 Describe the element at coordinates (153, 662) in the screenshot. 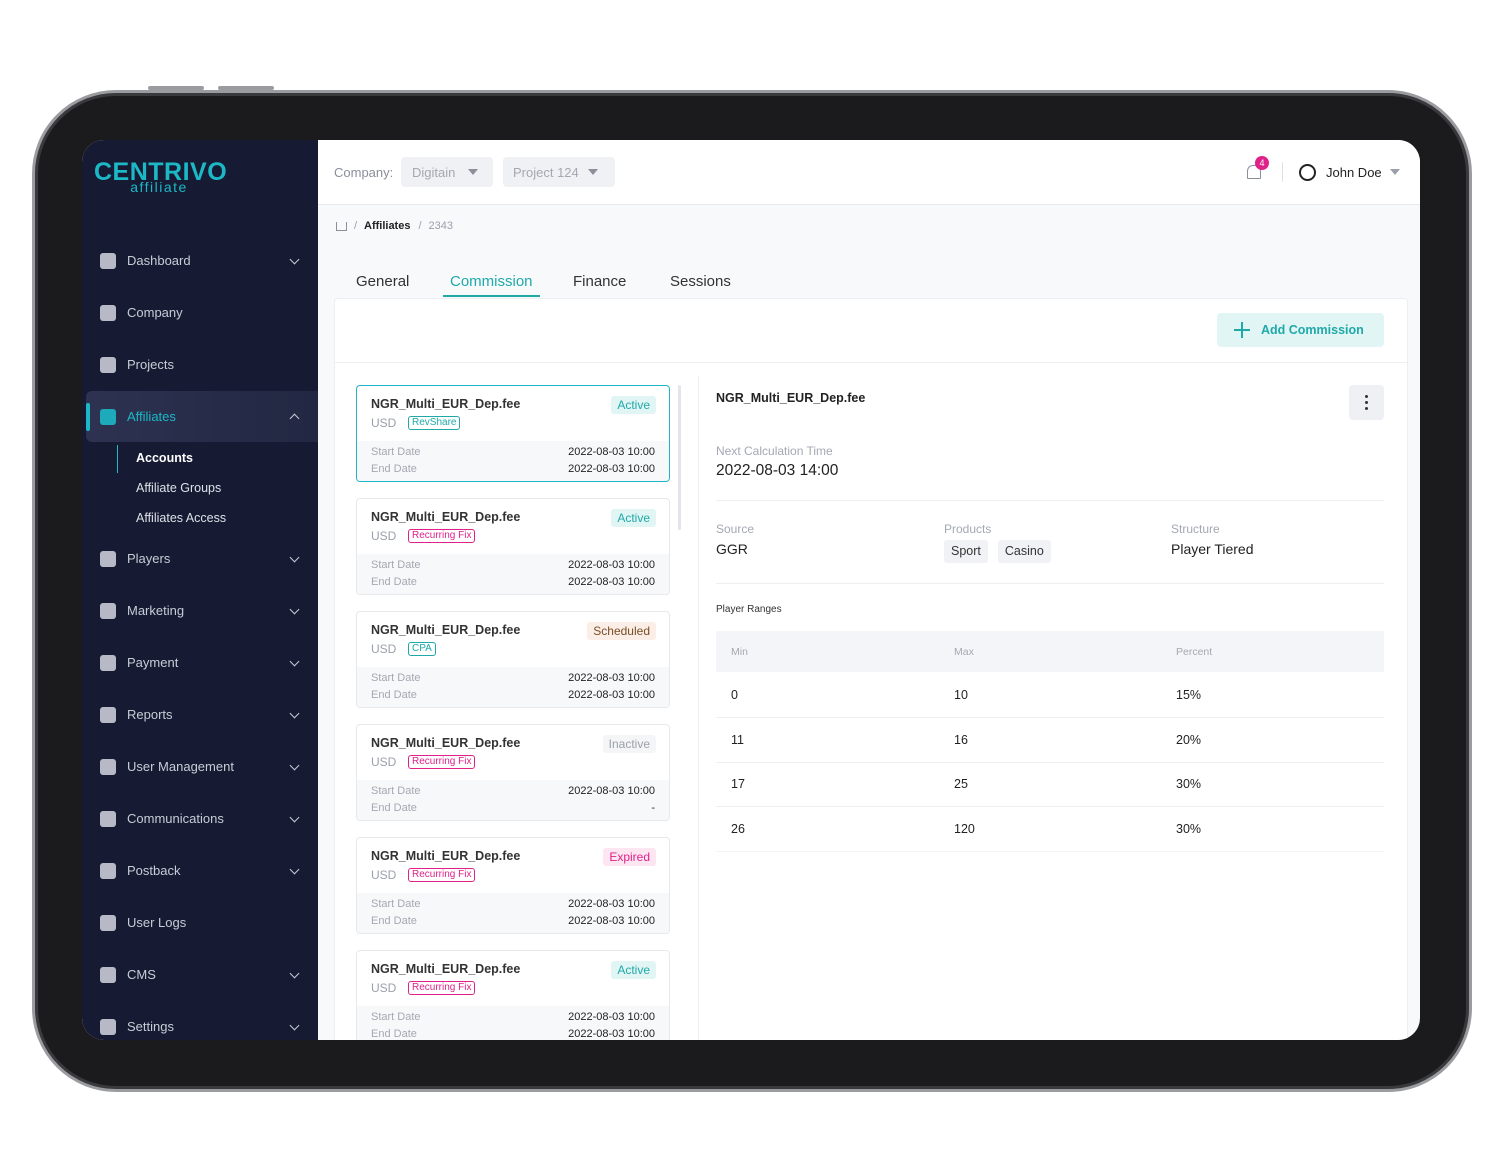

I see `menu-item: Payment` at that location.